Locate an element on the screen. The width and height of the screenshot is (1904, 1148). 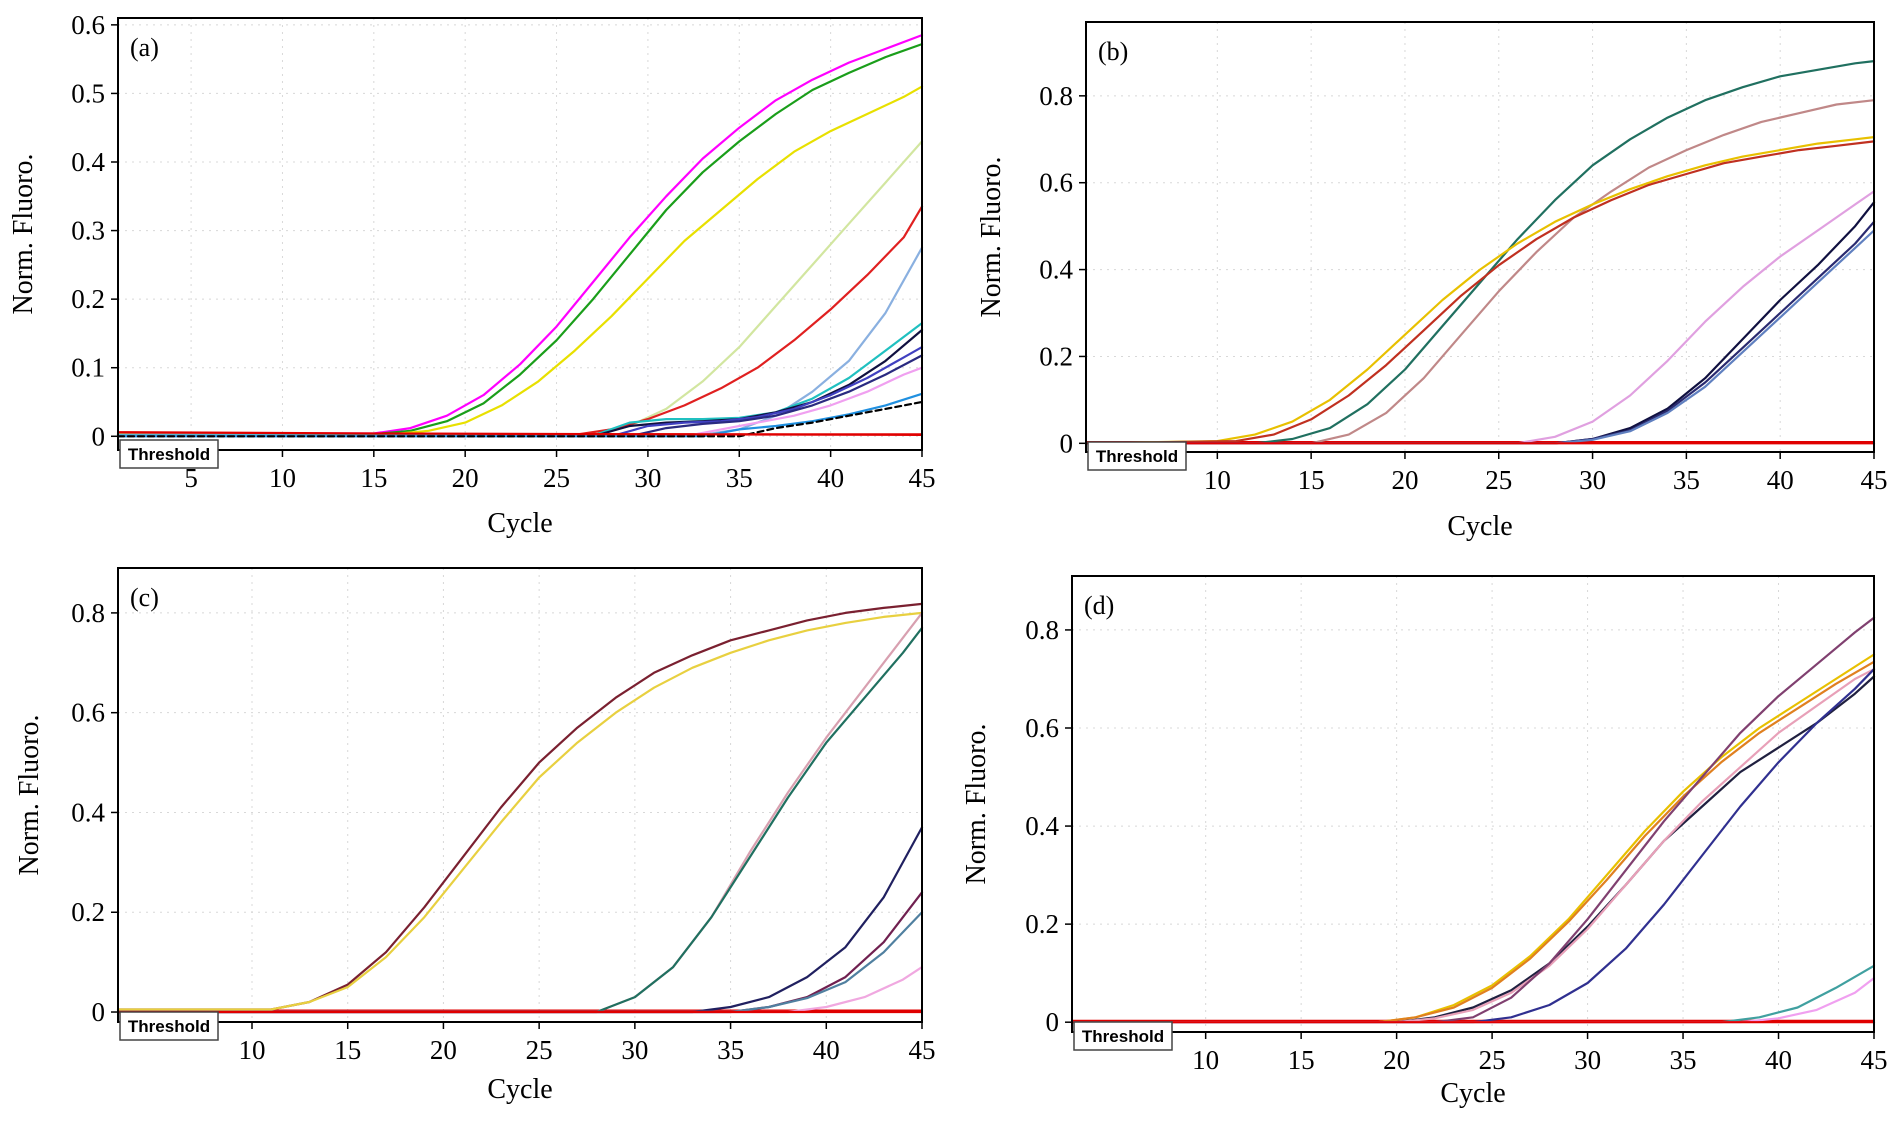
y-tick-label: 0.1 is located at coordinates (88, 368).